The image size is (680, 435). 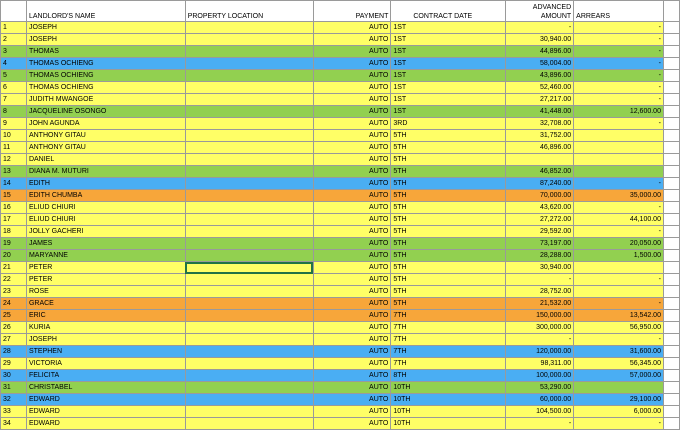 What do you see at coordinates (105, 291) in the screenshot?
I see `landlord-name-cell: ROSE` at bounding box center [105, 291].